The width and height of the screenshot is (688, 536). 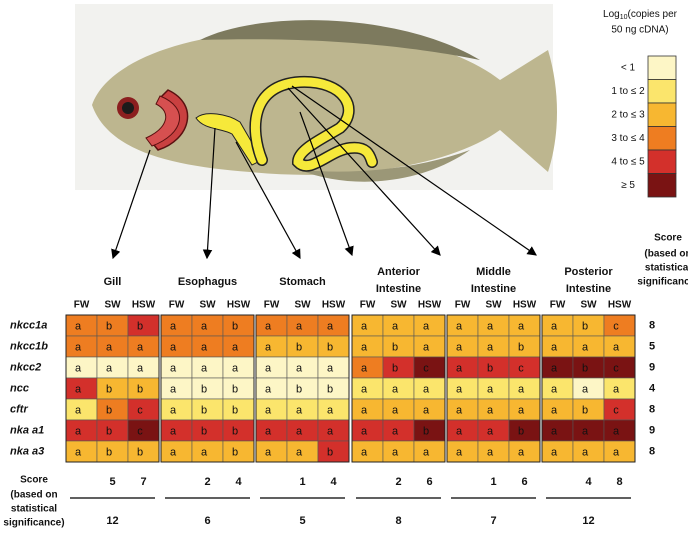 What do you see at coordinates (652, 367) in the screenshot?
I see `gene-score: 9` at bounding box center [652, 367].